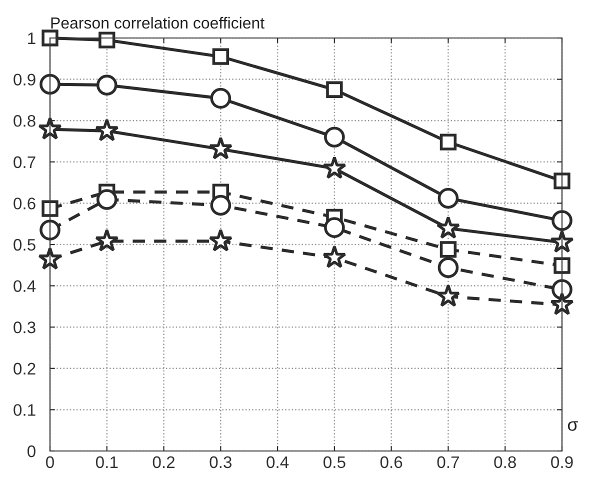  Describe the element at coordinates (25, 80) in the screenshot. I see `y-tick-label: 0.9` at that location.